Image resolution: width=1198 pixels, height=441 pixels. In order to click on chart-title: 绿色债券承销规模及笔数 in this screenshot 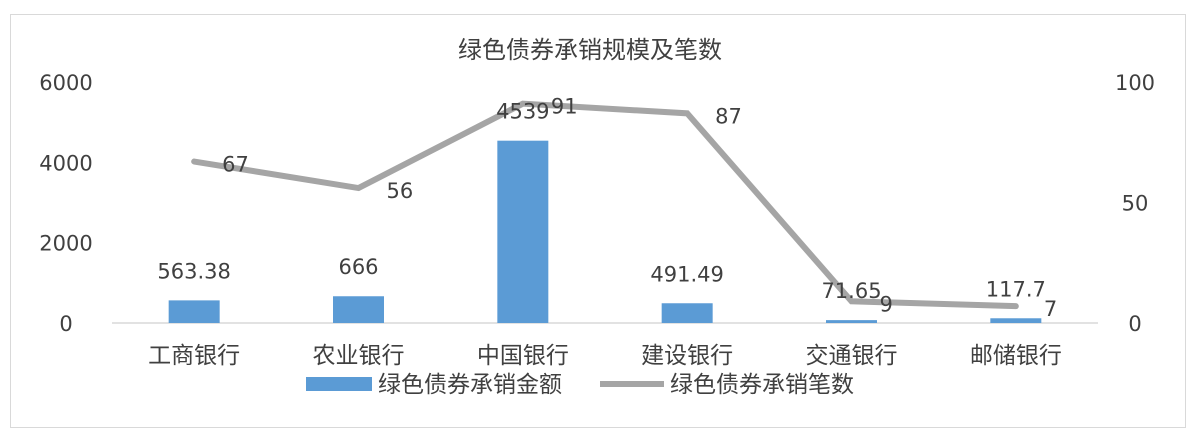, I will do `click(590, 50)`.